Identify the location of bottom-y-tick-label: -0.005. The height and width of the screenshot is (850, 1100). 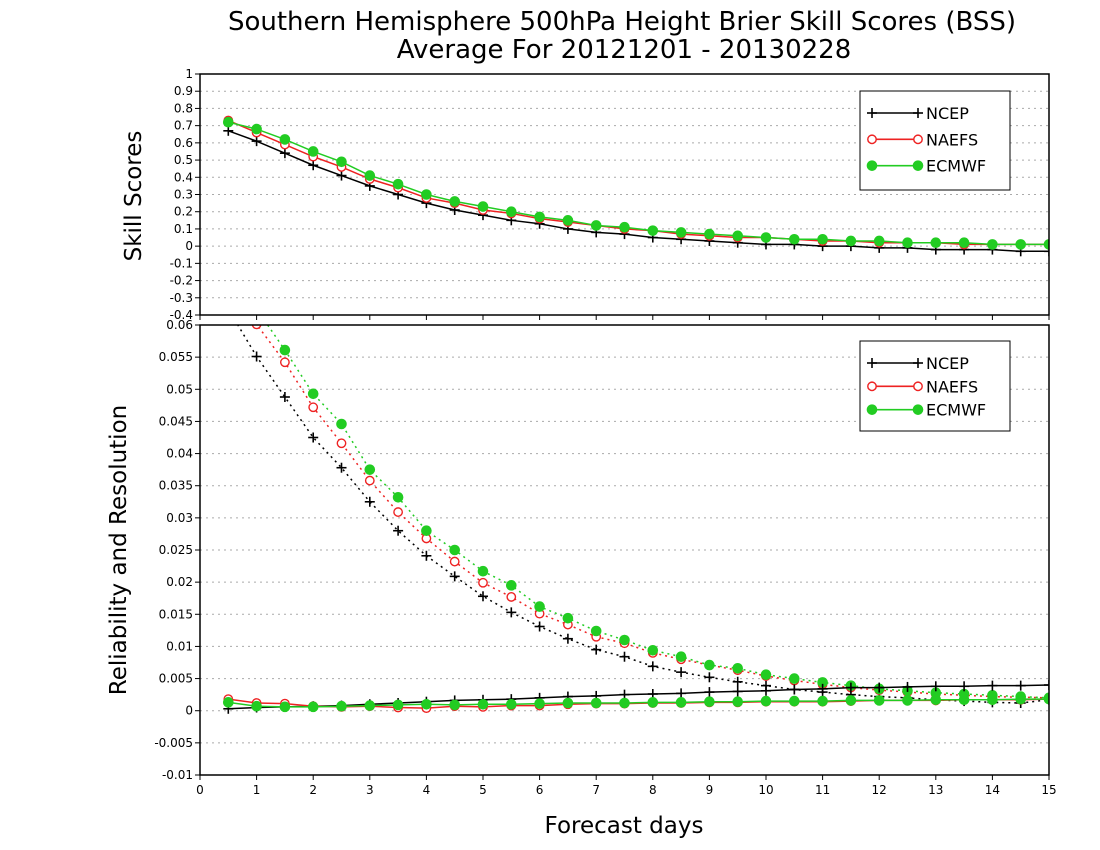
(173, 743).